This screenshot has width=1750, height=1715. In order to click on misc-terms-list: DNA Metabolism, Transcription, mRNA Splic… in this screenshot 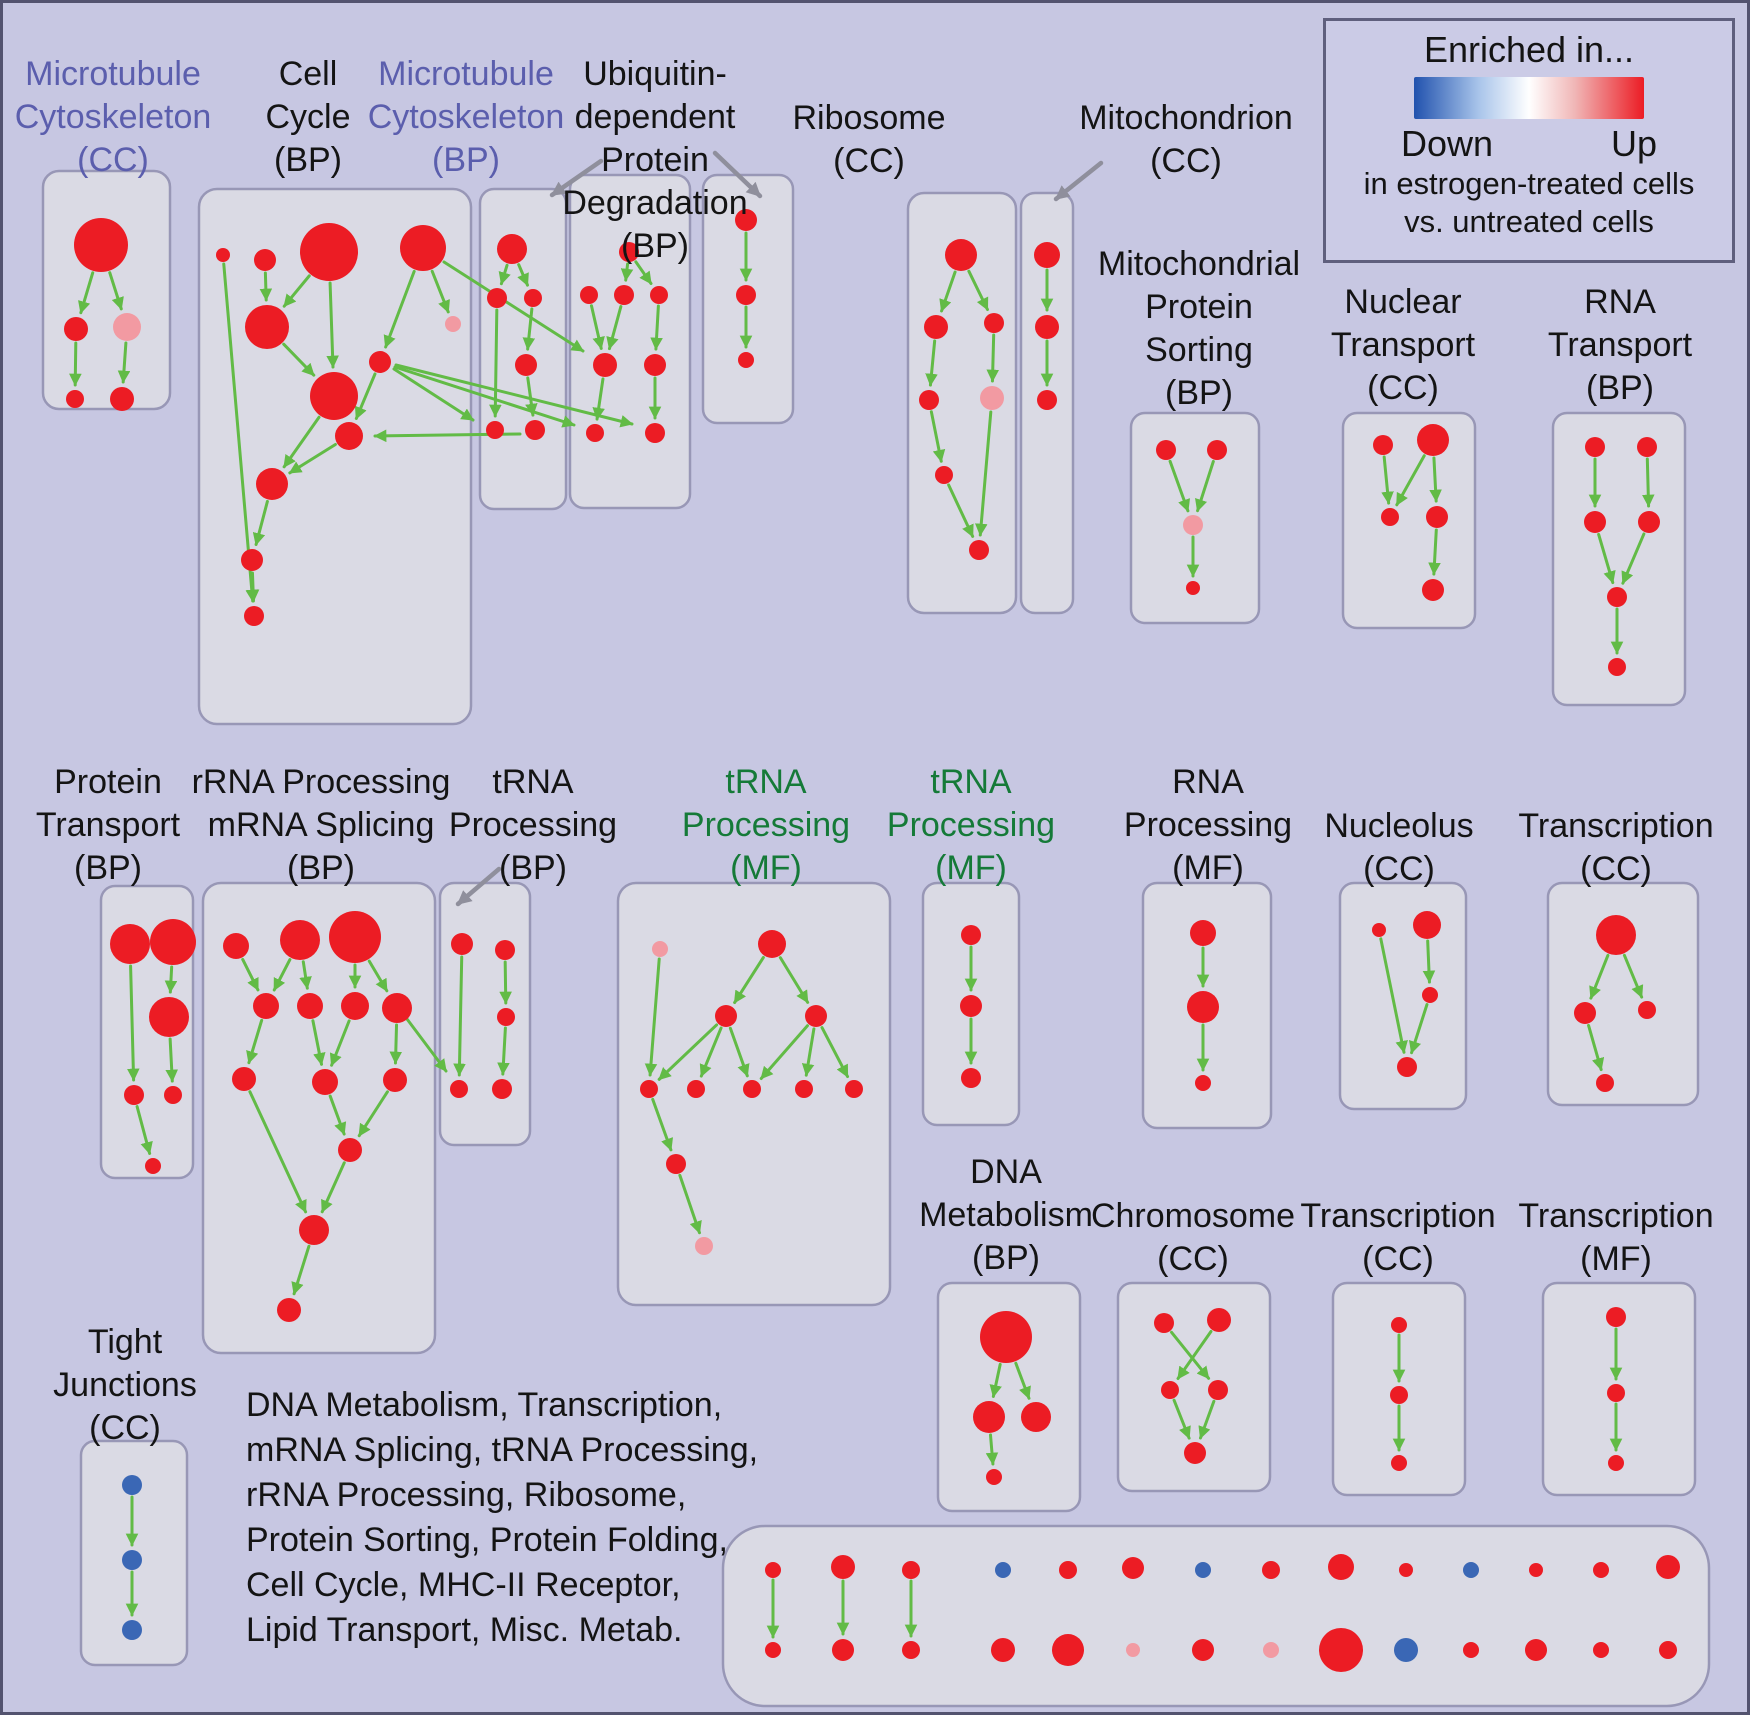, I will do `click(502, 1517)`.